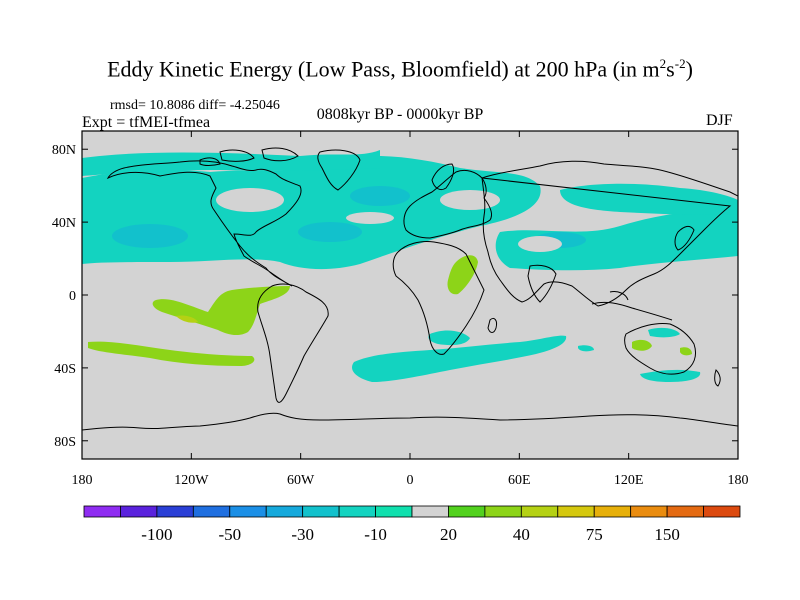 The height and width of the screenshot is (600, 800). I want to click on contour-cyan-eurasia-band, so click(616, 240).